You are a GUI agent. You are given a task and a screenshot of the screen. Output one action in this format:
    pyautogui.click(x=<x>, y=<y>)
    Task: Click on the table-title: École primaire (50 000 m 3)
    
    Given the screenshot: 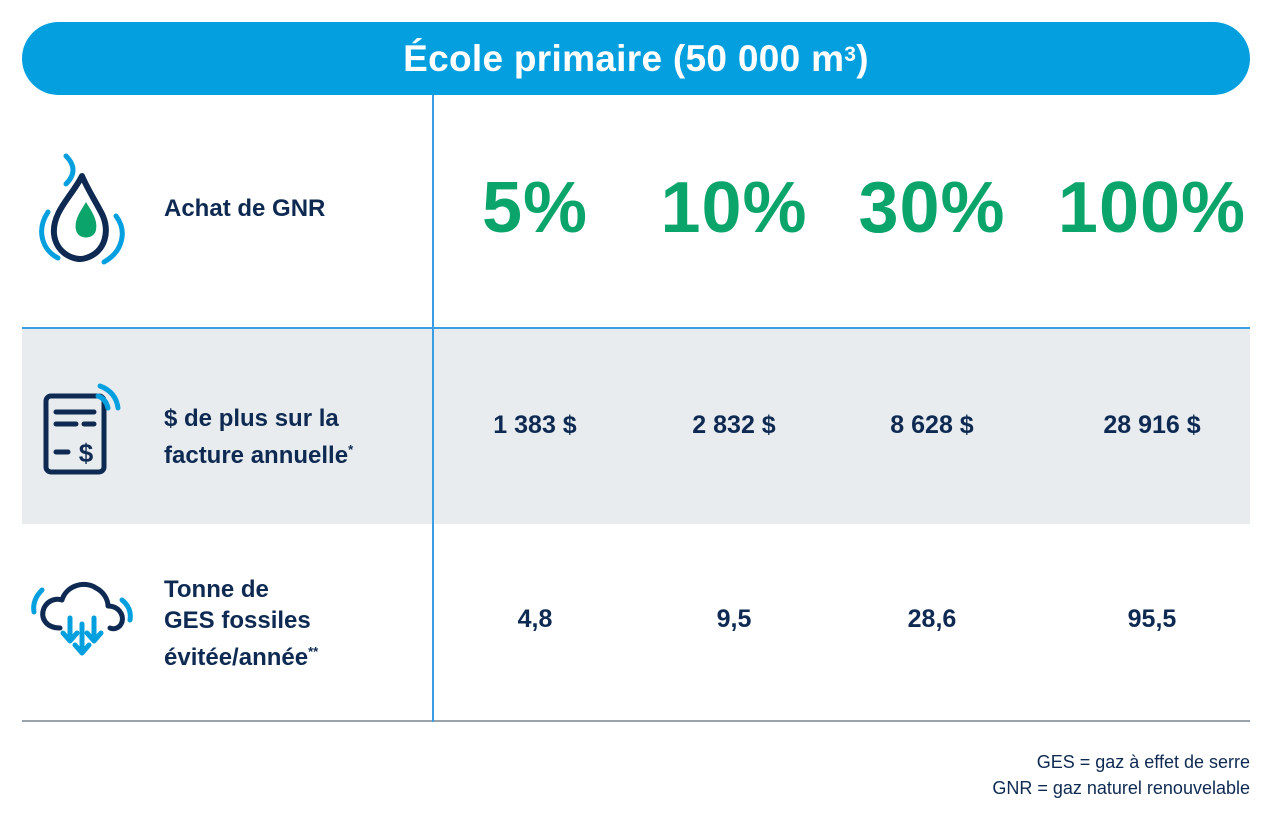 What is the action you would take?
    pyautogui.click(x=636, y=58)
    